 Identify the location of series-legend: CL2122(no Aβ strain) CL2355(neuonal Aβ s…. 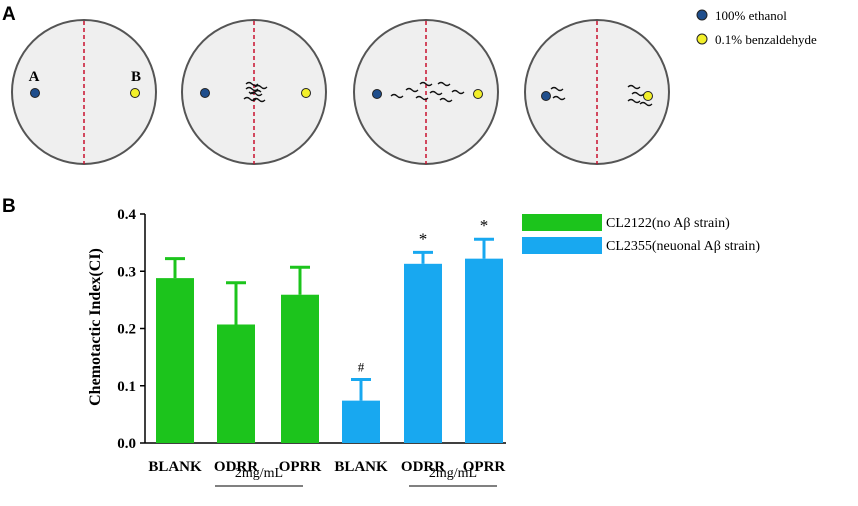
(641, 234).